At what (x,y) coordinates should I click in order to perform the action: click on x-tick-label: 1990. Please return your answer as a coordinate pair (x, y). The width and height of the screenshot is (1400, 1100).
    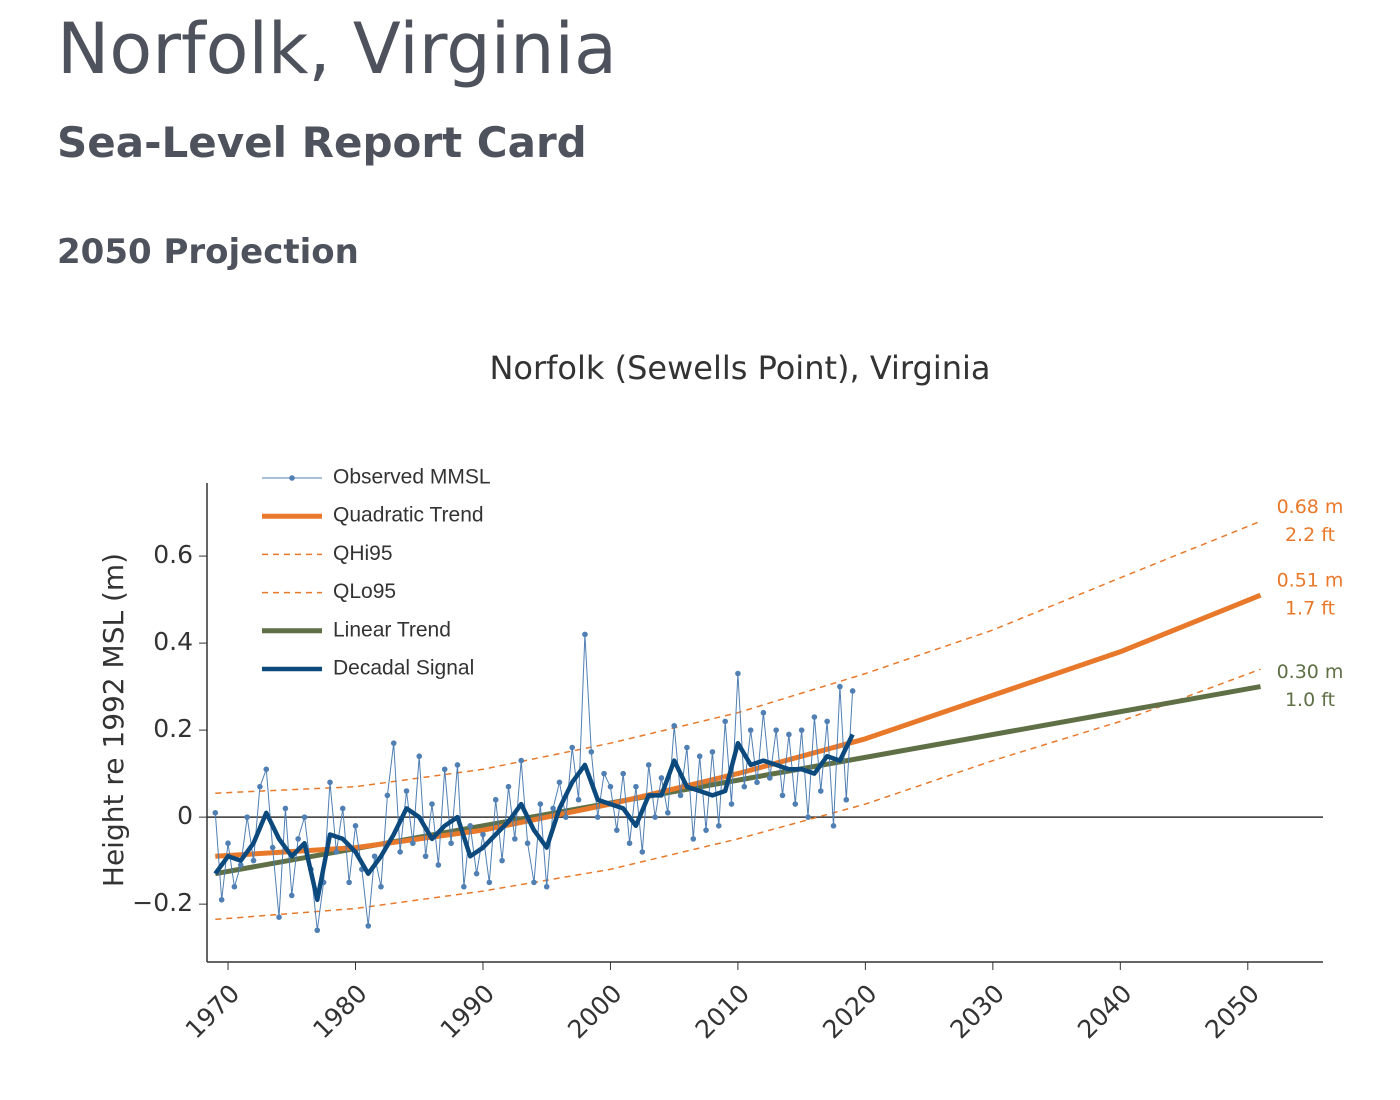
    Looking at the image, I should click on (467, 1011).